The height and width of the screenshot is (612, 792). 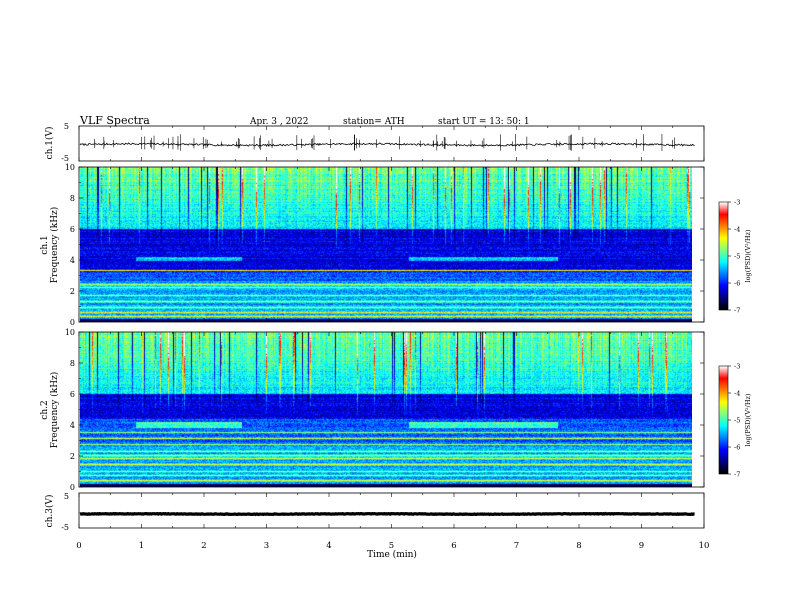 What do you see at coordinates (72, 229) in the screenshot?
I see `ch1-frequency-tick-label: 6` at bounding box center [72, 229].